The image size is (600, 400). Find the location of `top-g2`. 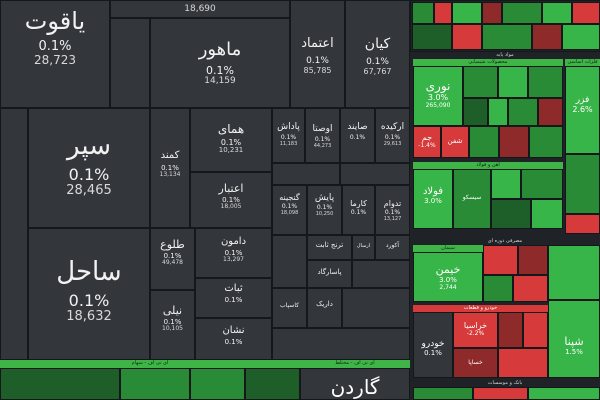

top-g2 is located at coordinates (467, 13).